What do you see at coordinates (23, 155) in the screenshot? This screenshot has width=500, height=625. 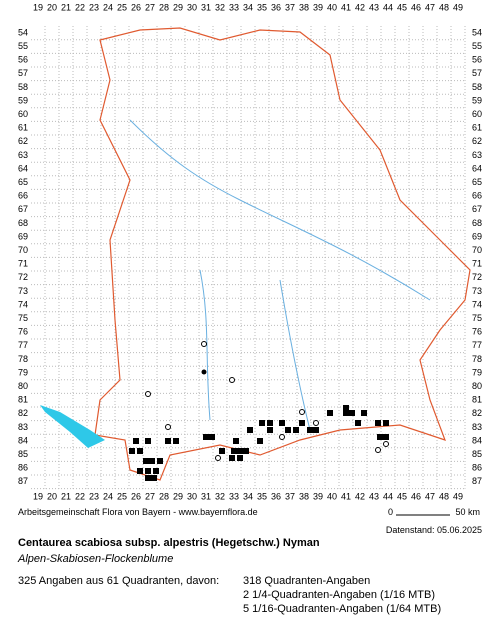 I see `row-label: 63` at bounding box center [23, 155].